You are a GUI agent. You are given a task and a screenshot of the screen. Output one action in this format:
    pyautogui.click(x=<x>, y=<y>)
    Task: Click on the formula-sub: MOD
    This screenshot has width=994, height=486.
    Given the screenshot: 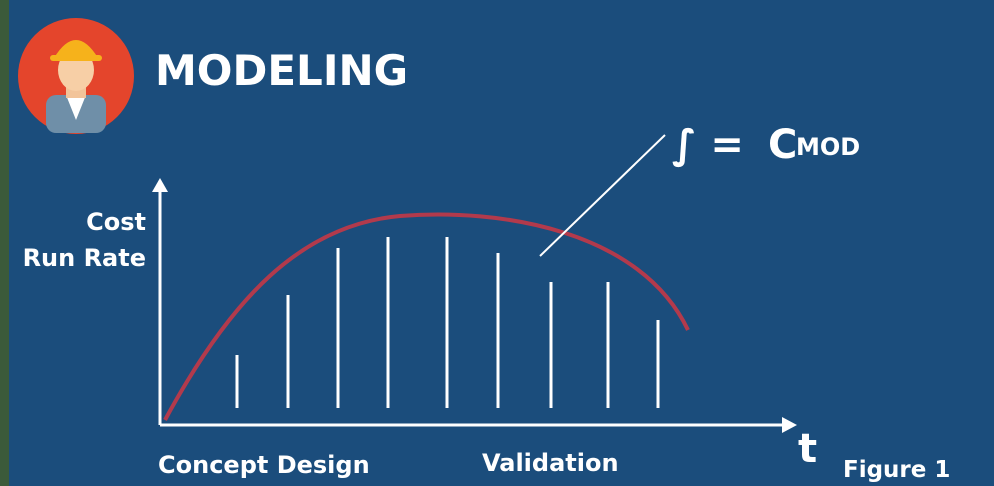 What is the action you would take?
    pyautogui.click(x=828, y=147)
    